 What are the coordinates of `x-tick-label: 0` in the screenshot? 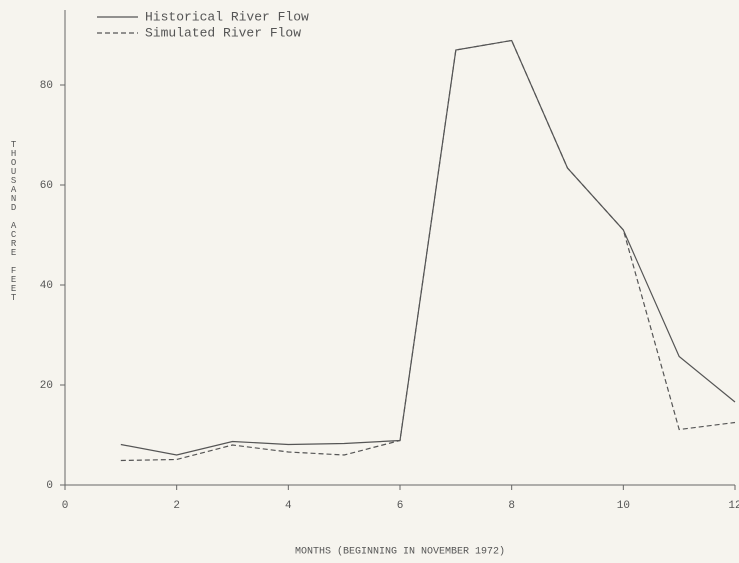 It's located at (65, 506).